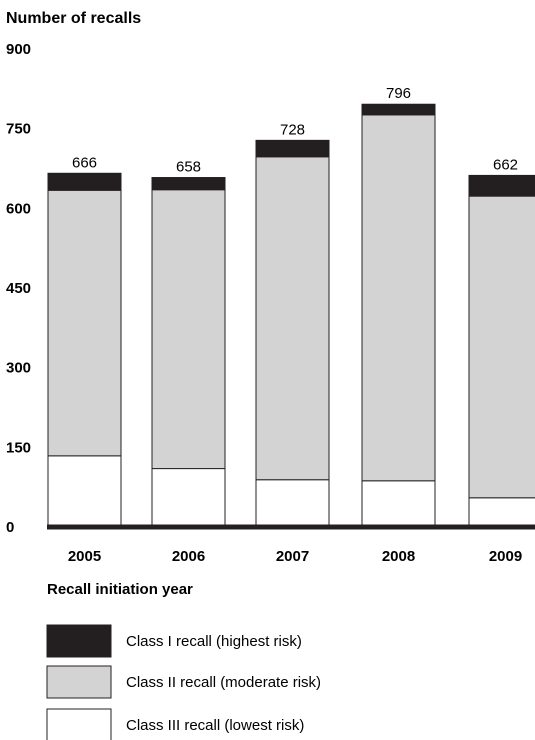 The width and height of the screenshot is (535, 740). Describe the element at coordinates (10, 527) in the screenshot. I see `y-tick-label: 0` at that location.